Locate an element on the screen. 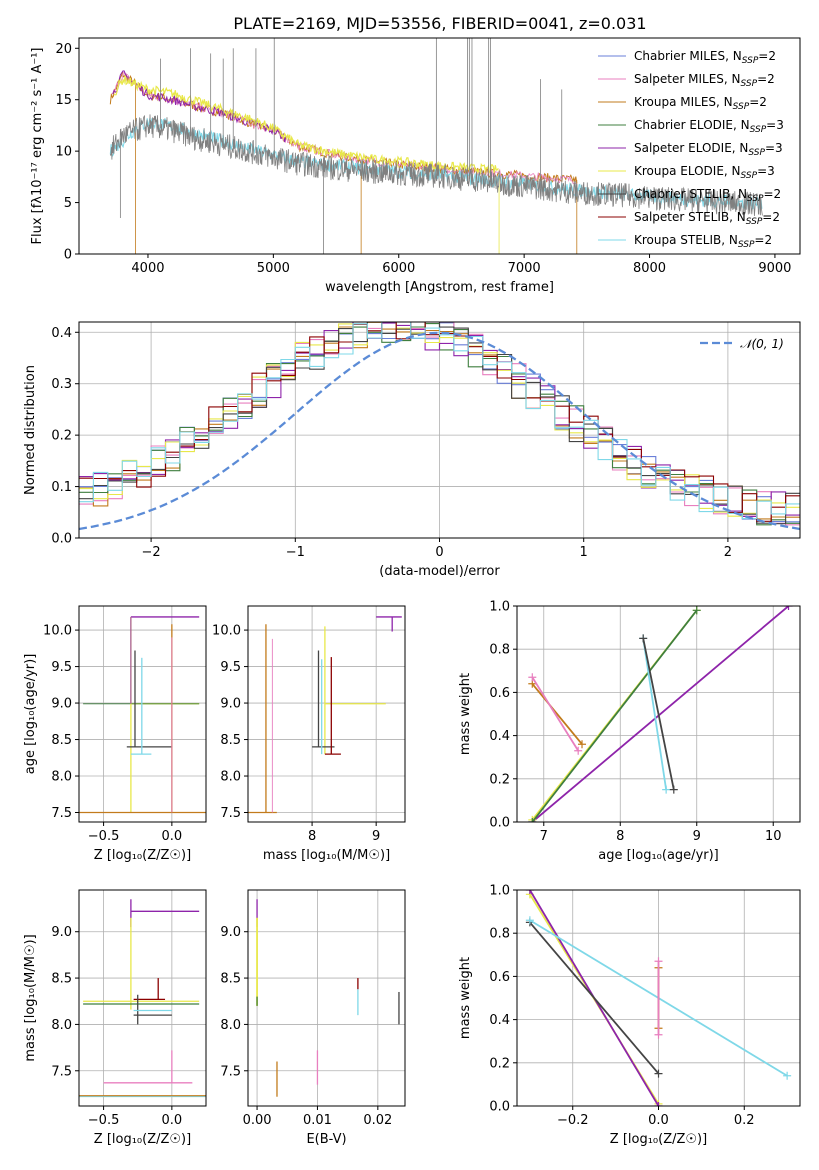 The height and width of the screenshot is (1170, 819). legend-label: Chabrier ELODIE, NSSP=3 is located at coordinates (709, 126).